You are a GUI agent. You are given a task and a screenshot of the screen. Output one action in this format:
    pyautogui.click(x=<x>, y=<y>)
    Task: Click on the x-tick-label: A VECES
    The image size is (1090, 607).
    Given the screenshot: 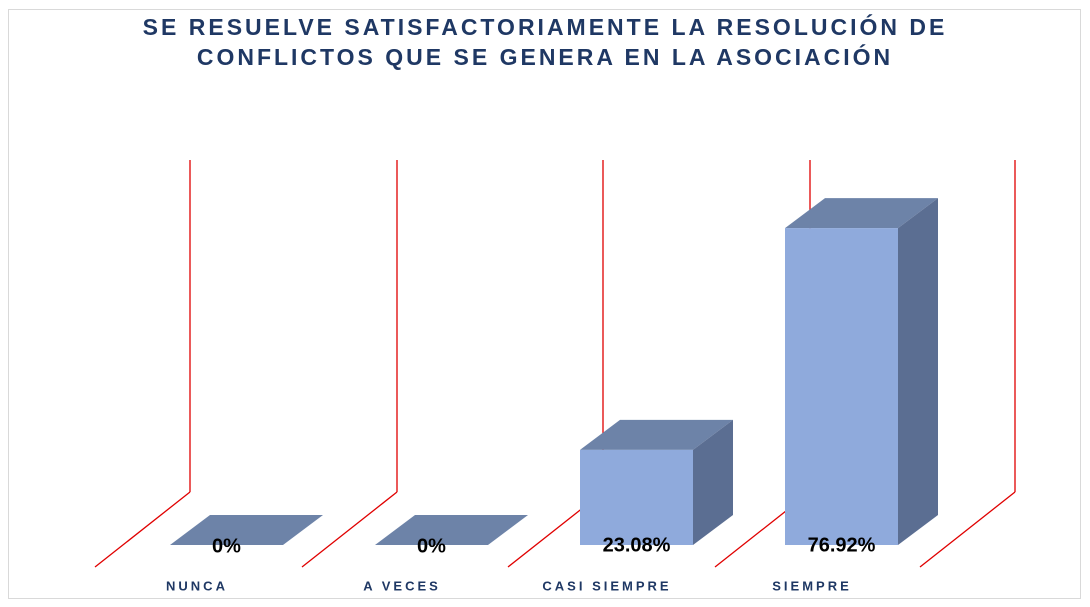 What is the action you would take?
    pyautogui.click(x=402, y=585)
    